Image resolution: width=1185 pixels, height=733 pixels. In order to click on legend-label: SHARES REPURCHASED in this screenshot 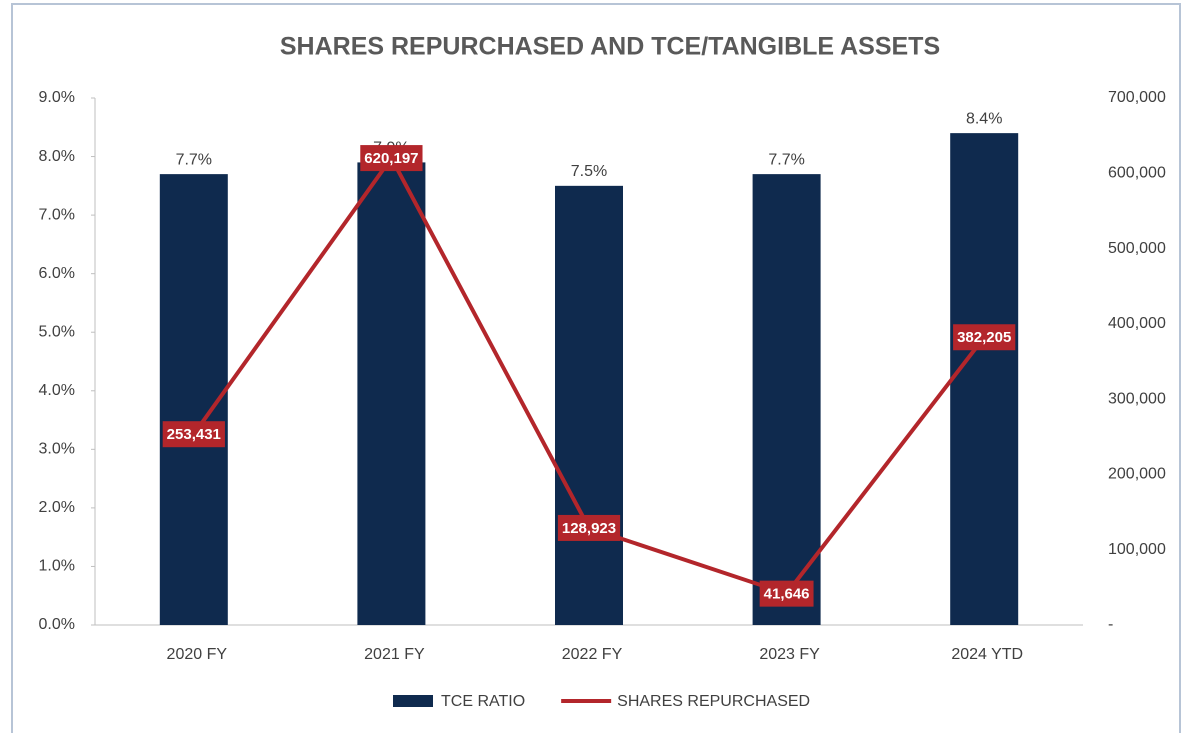, I will do `click(713, 701)`.